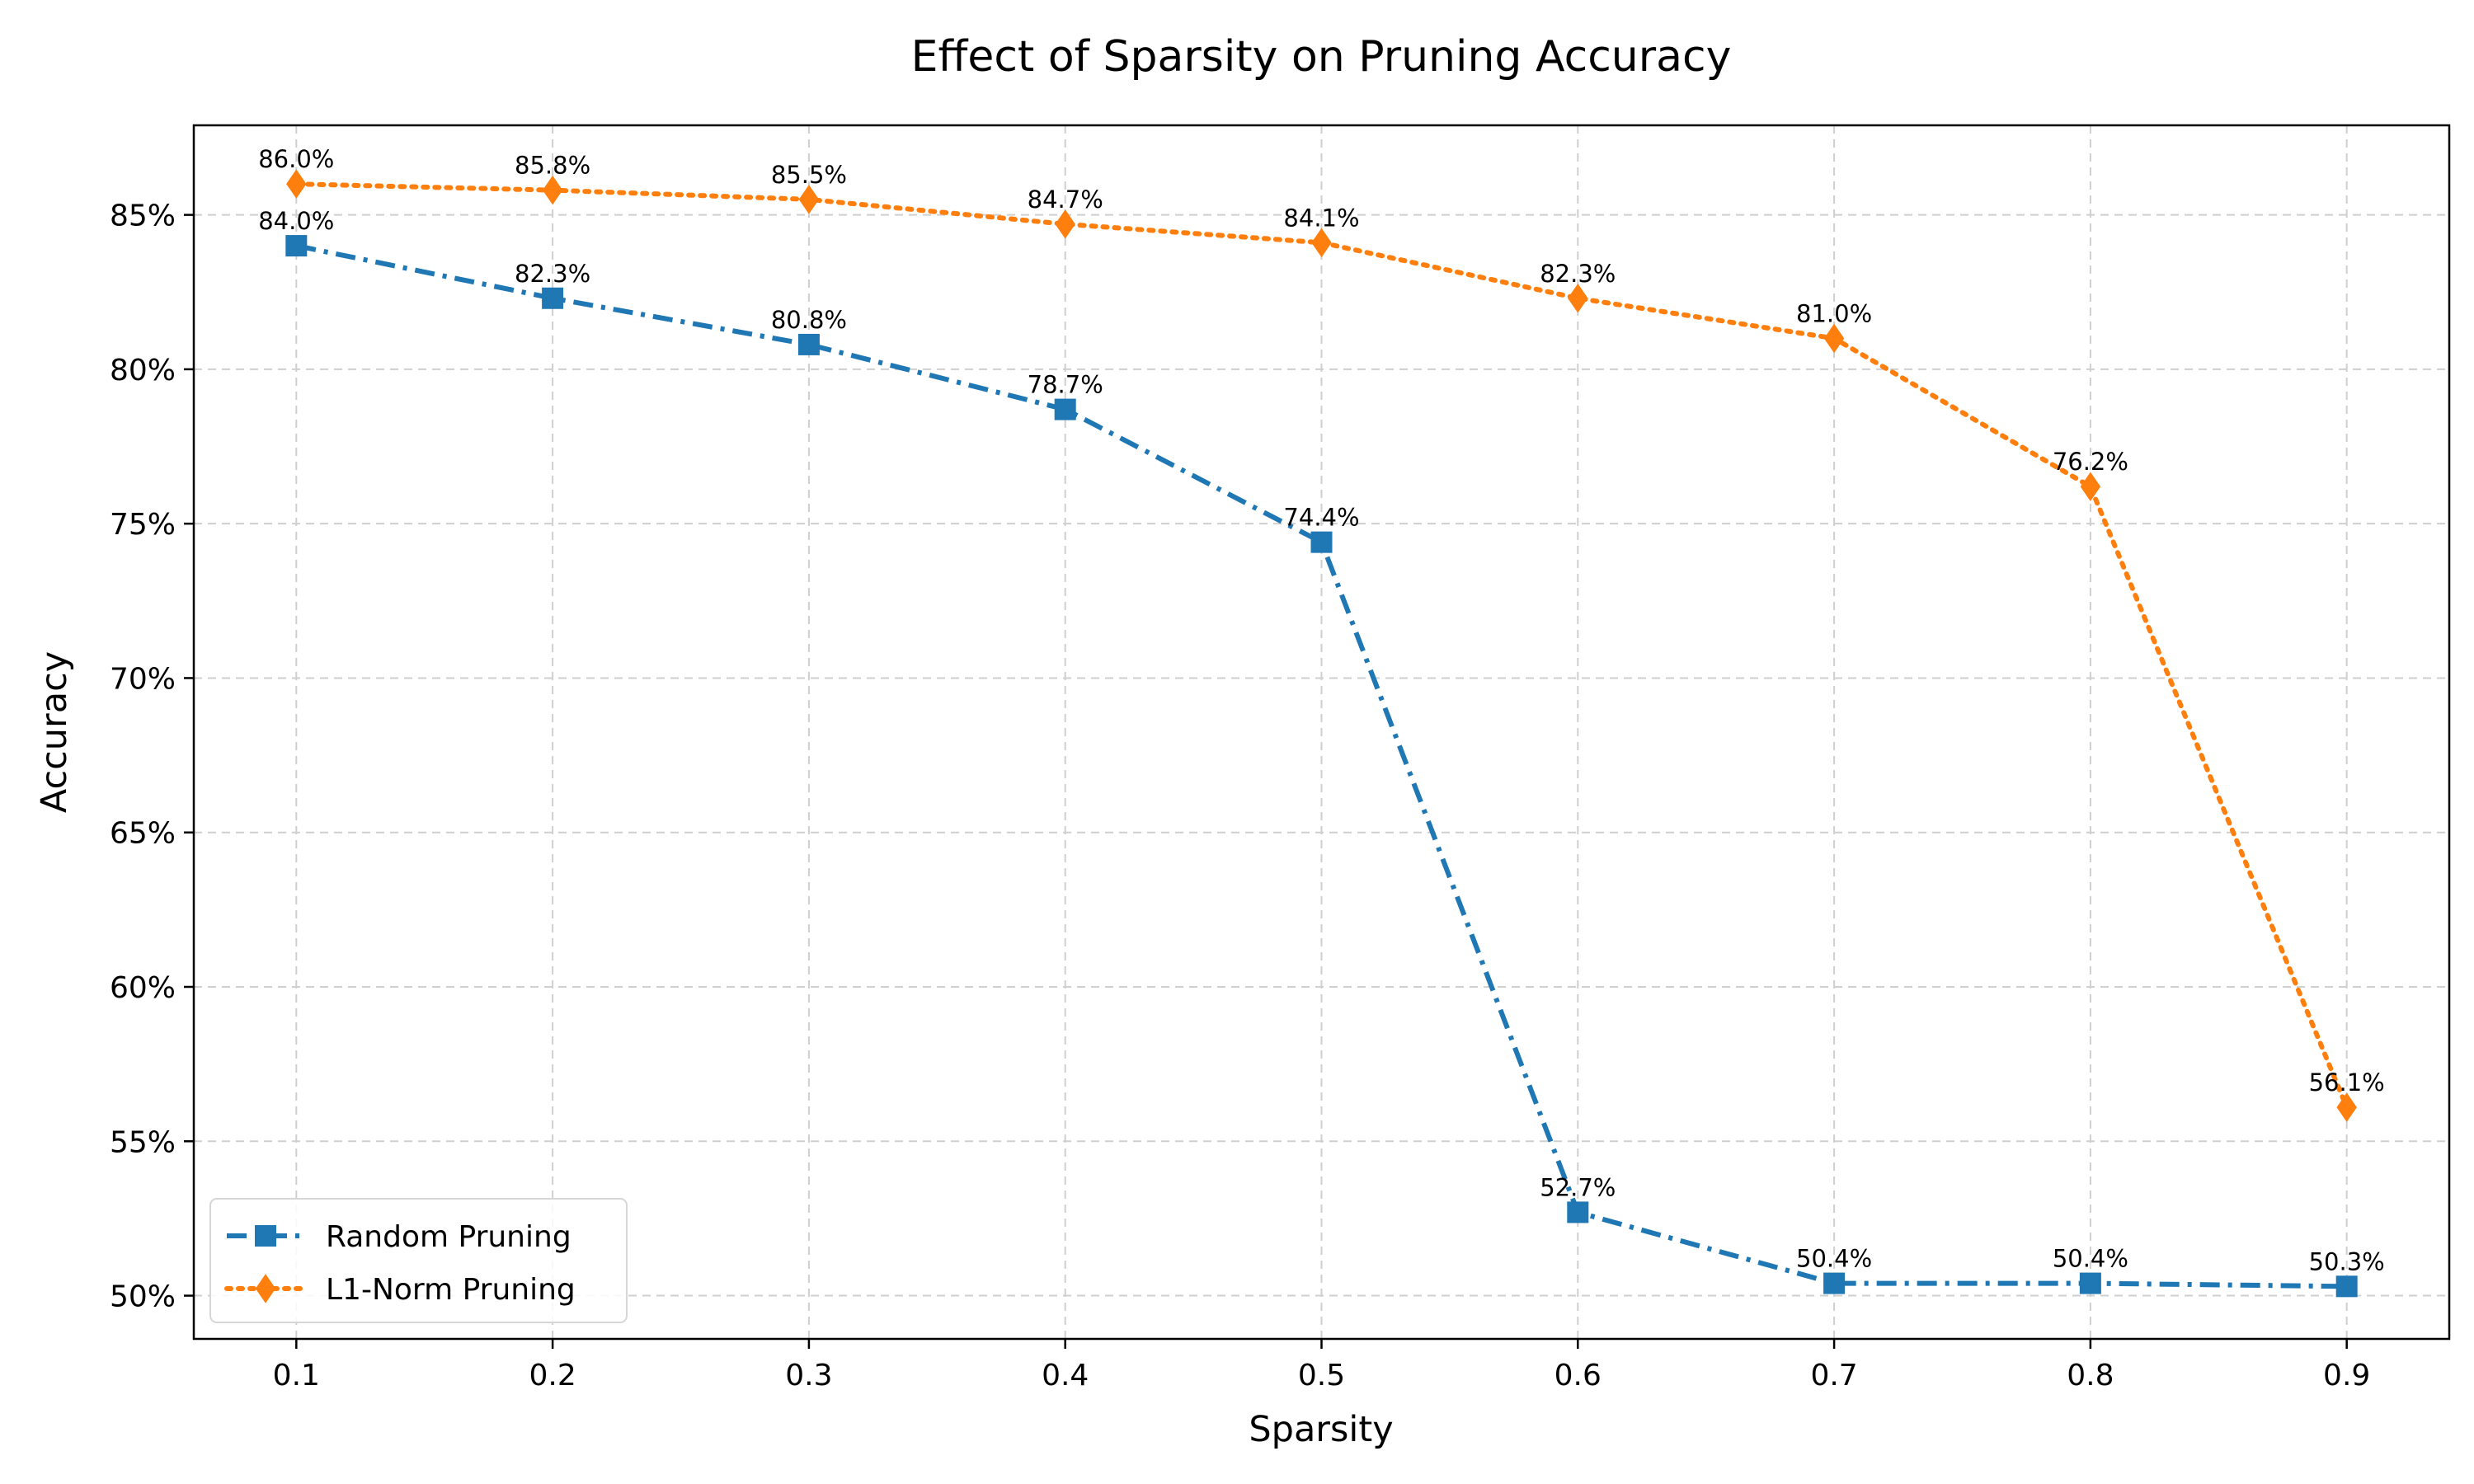  I want to click on data-label: 85.8%, so click(552, 166).